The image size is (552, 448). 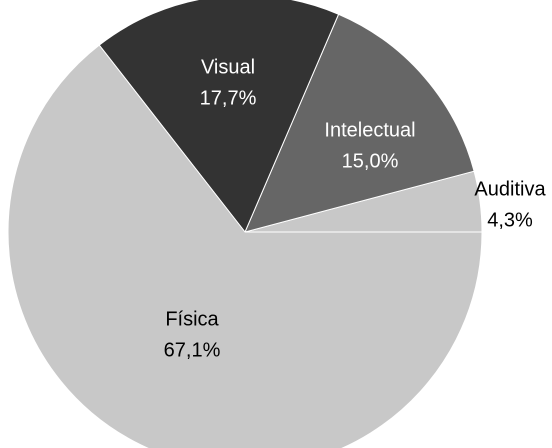 I want to click on slice-value-label: 17,7%, so click(x=228, y=98).